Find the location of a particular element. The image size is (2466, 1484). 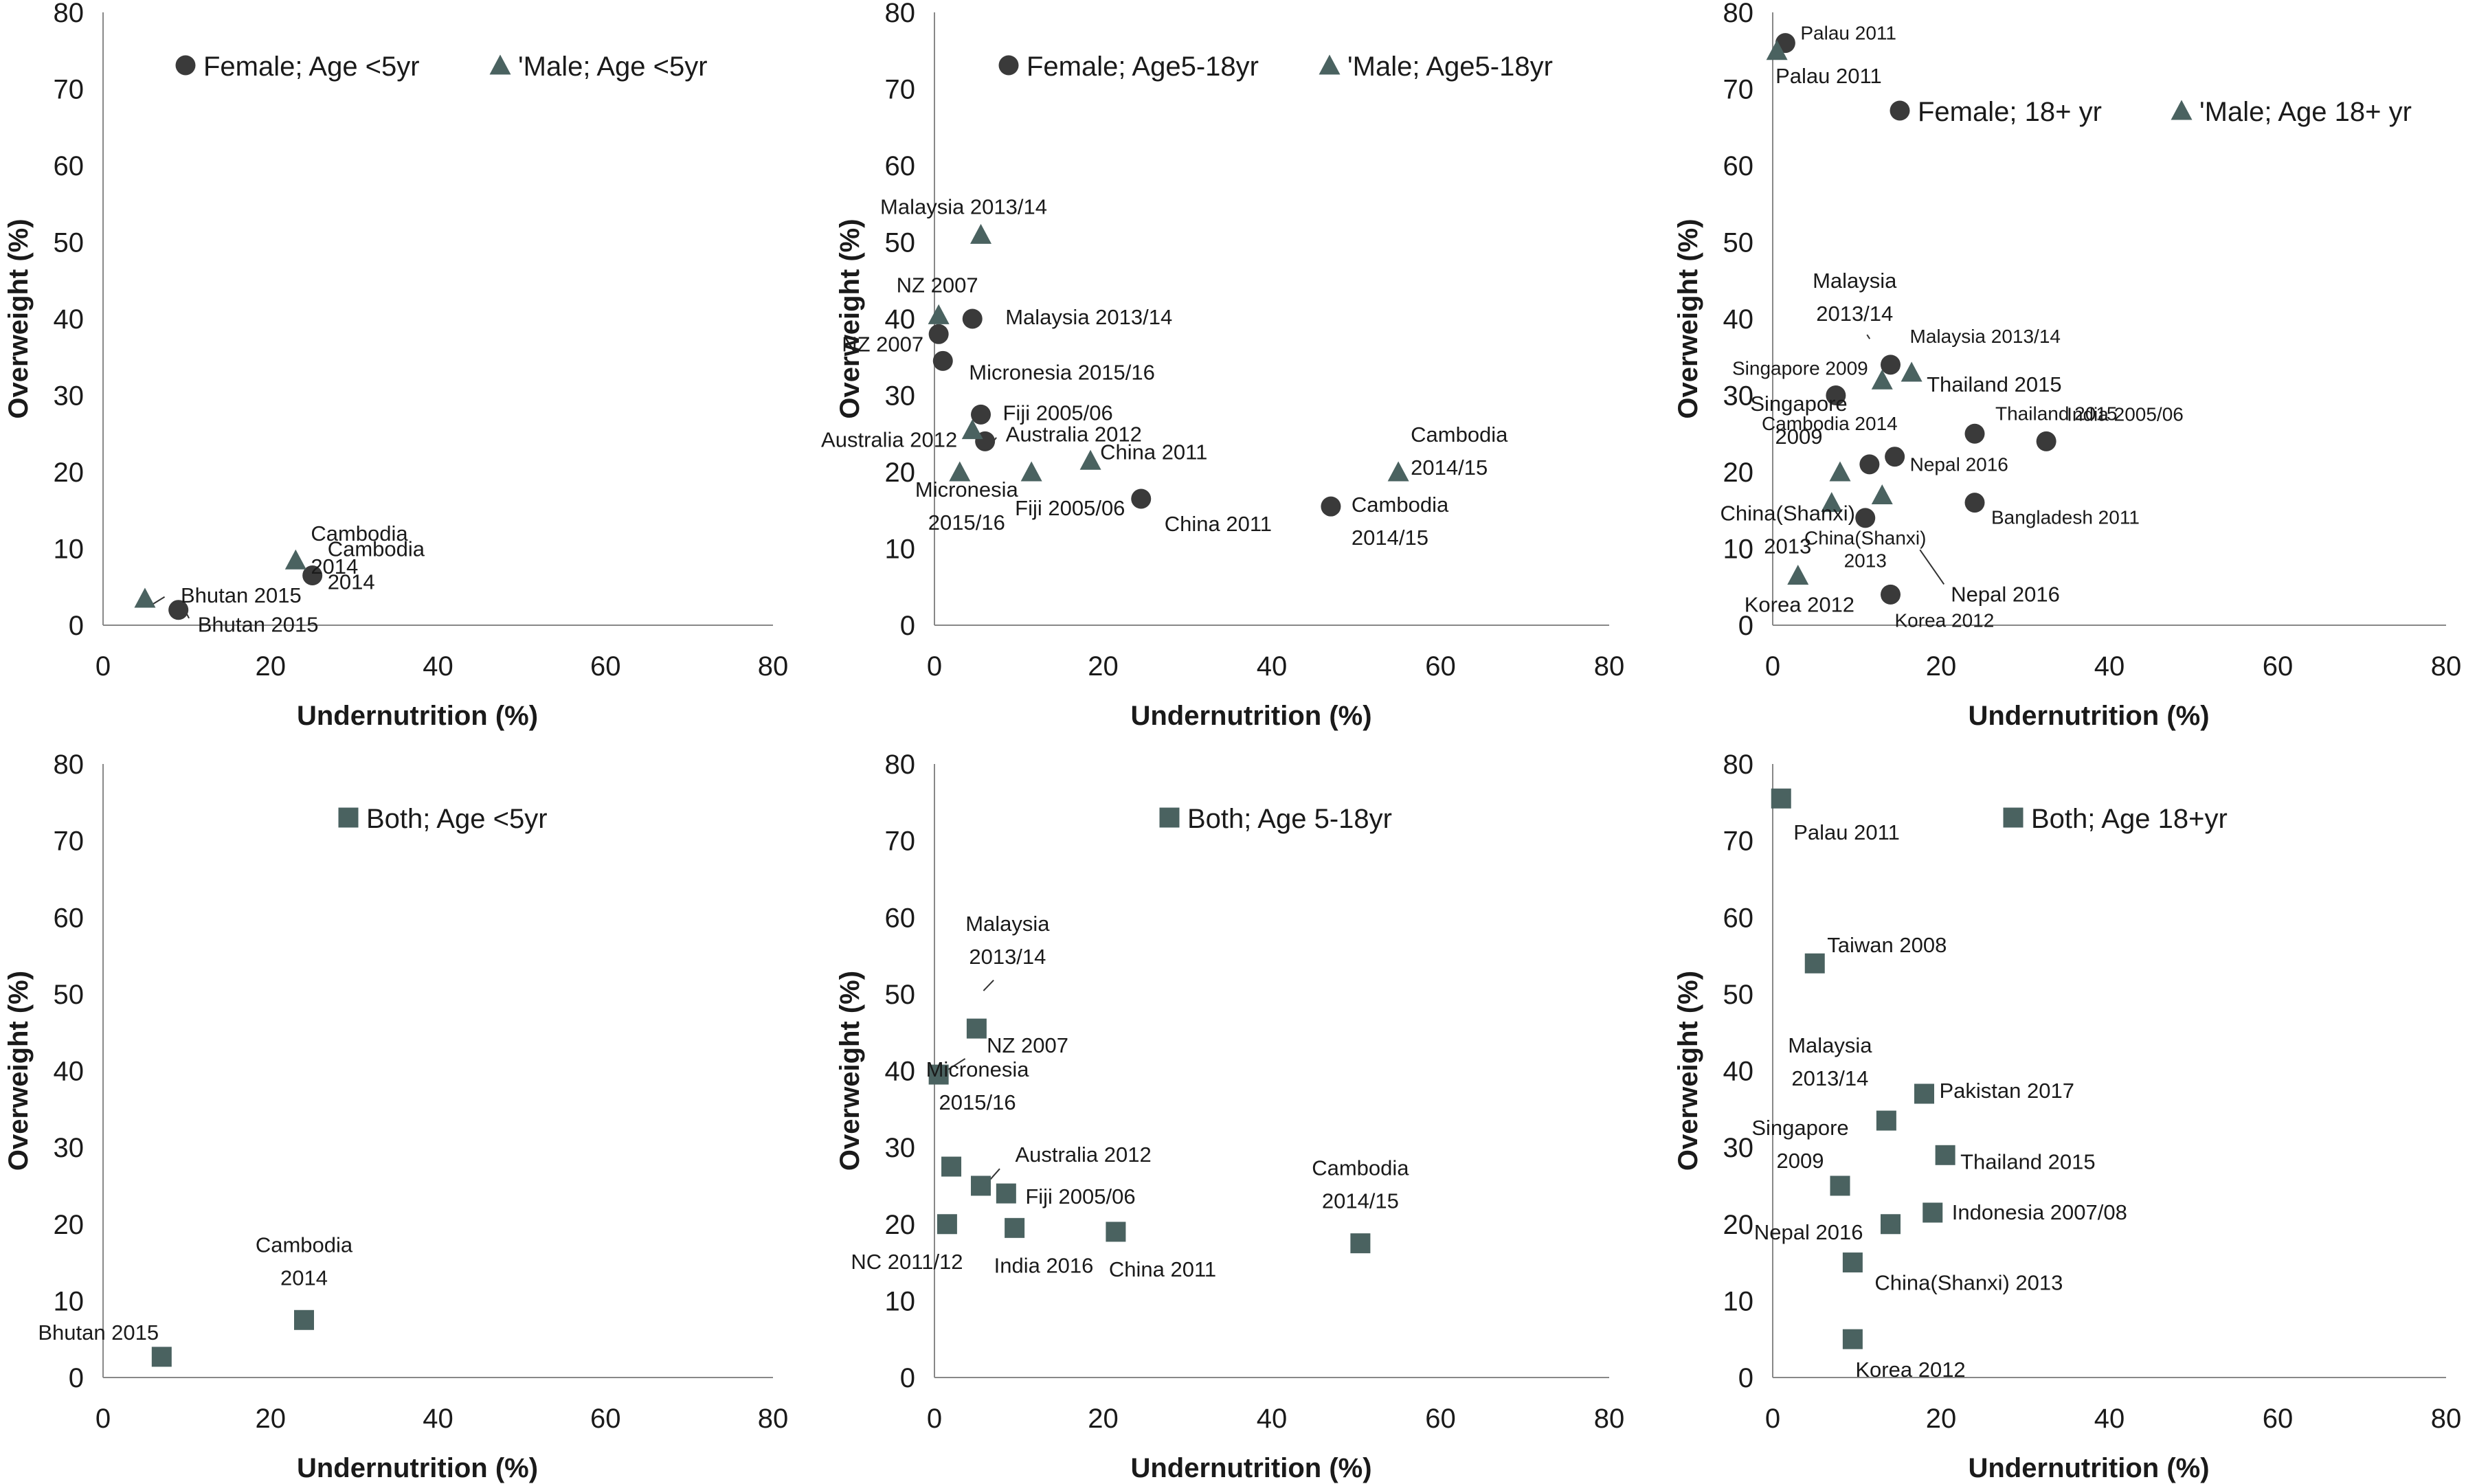

x-tick-label: 20 is located at coordinates (1942, 666).